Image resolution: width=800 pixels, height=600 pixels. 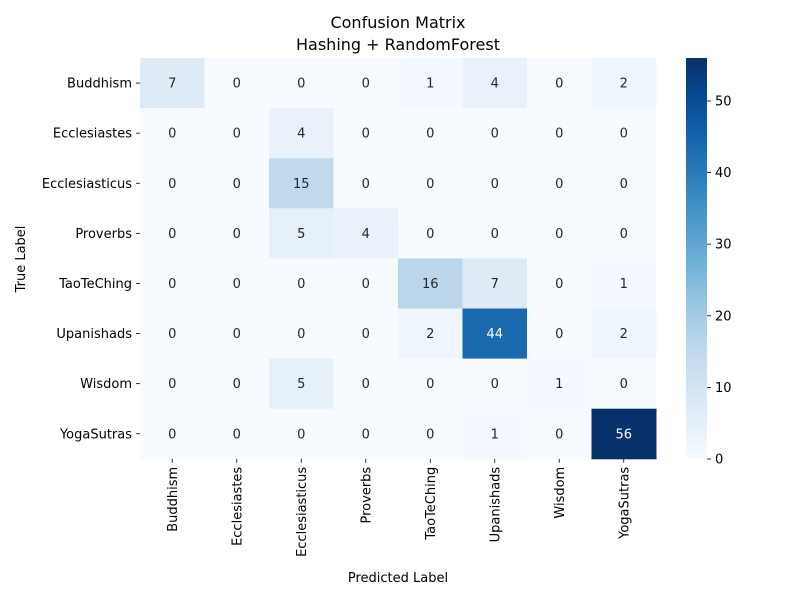 What do you see at coordinates (95, 284) in the screenshot?
I see `y-tick-label: TaoTeChing` at bounding box center [95, 284].